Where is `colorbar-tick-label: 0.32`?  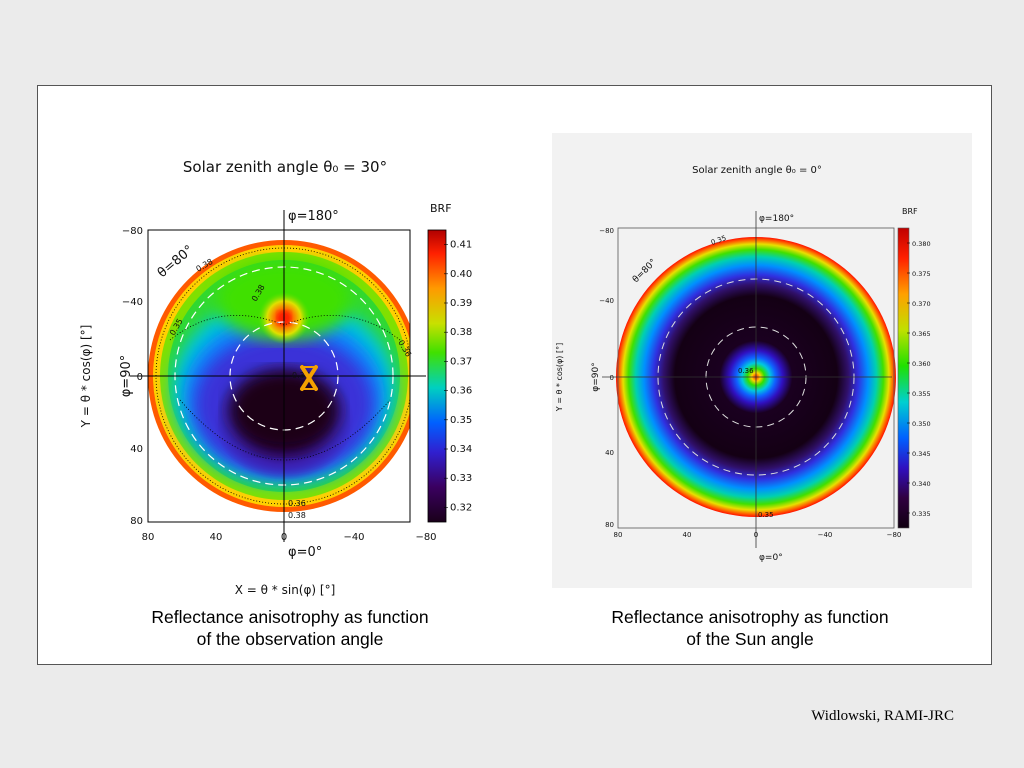
colorbar-tick-label: 0.32 is located at coordinates (461, 507).